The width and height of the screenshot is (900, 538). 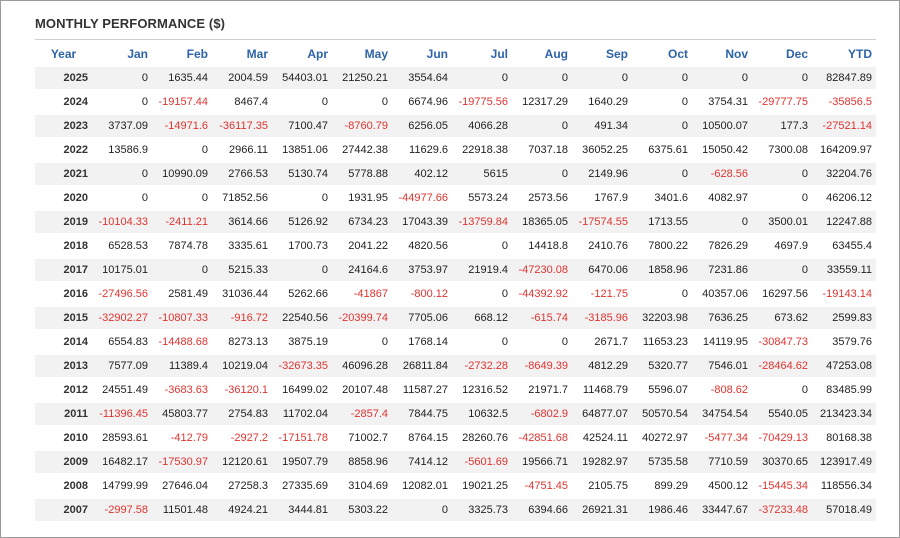 I want to click on month-value-cell: 19507.79, so click(x=302, y=462).